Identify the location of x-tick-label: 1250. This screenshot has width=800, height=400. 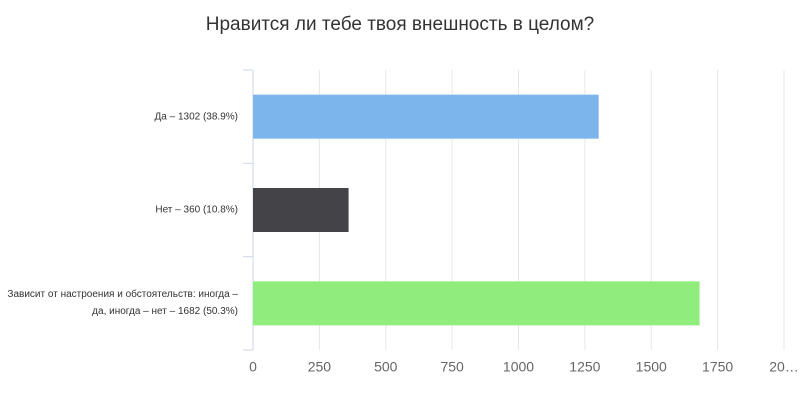
(584, 367).